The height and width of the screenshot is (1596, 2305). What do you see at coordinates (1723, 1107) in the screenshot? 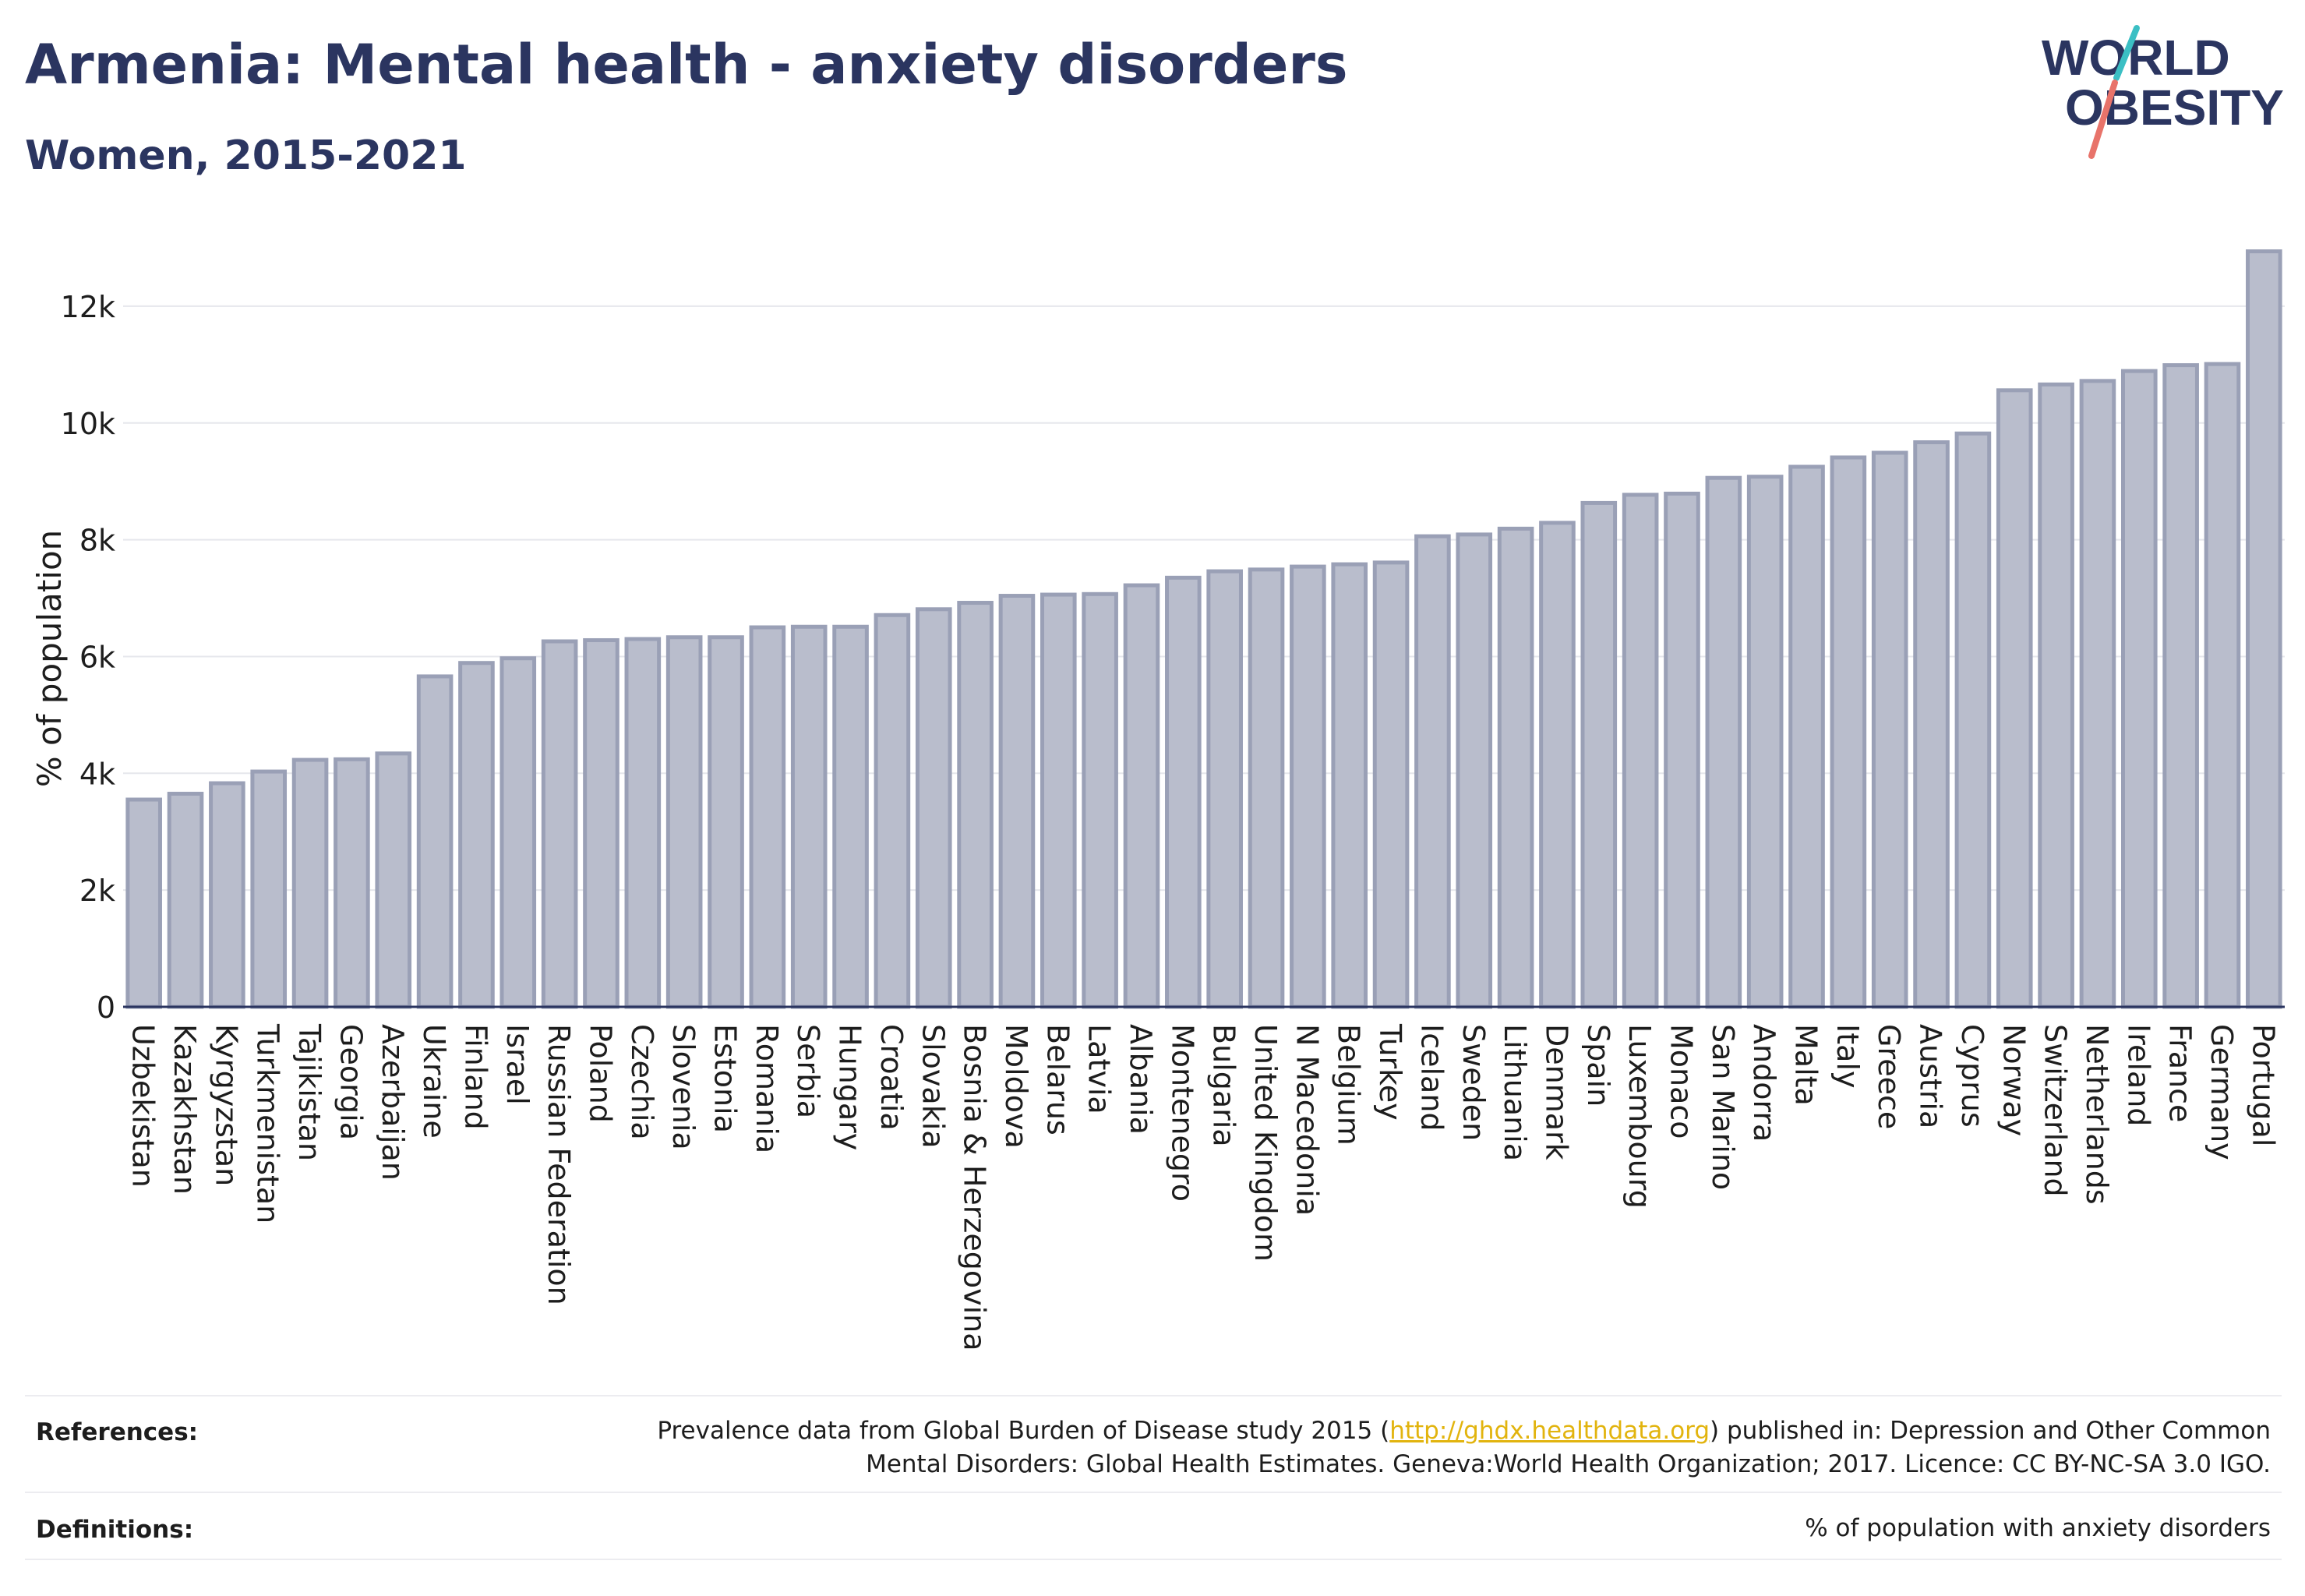
I see `x-tick-label: San Marino` at bounding box center [1723, 1107].